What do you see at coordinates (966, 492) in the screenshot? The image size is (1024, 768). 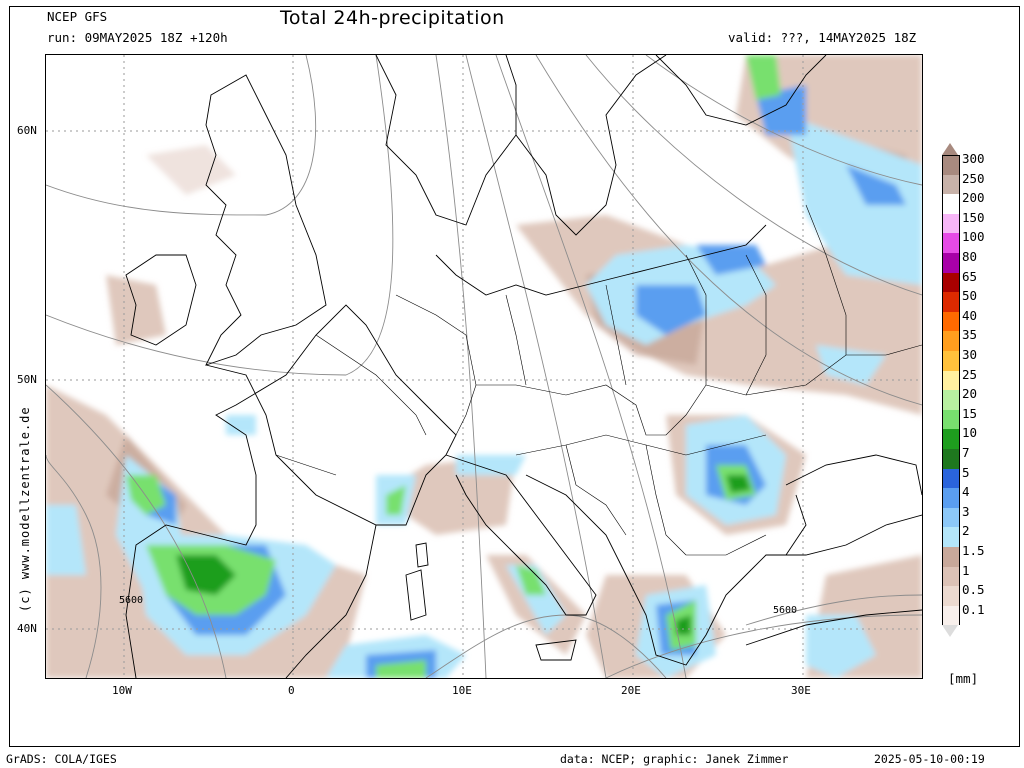 I see `legend-label: 4` at bounding box center [966, 492].